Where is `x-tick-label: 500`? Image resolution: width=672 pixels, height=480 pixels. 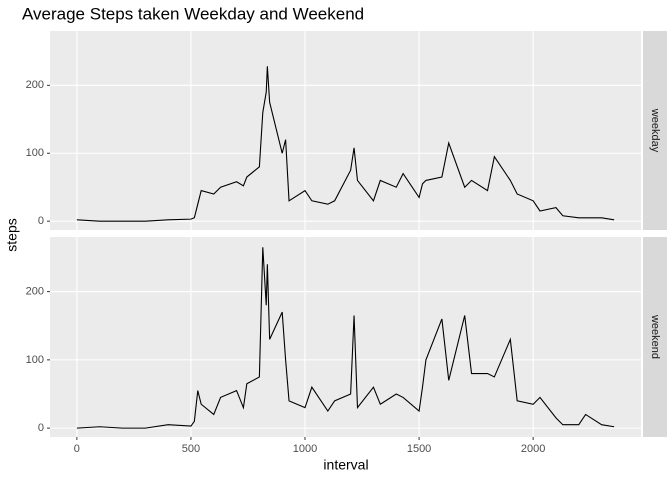
x-tick-label: 500 is located at coordinates (191, 449).